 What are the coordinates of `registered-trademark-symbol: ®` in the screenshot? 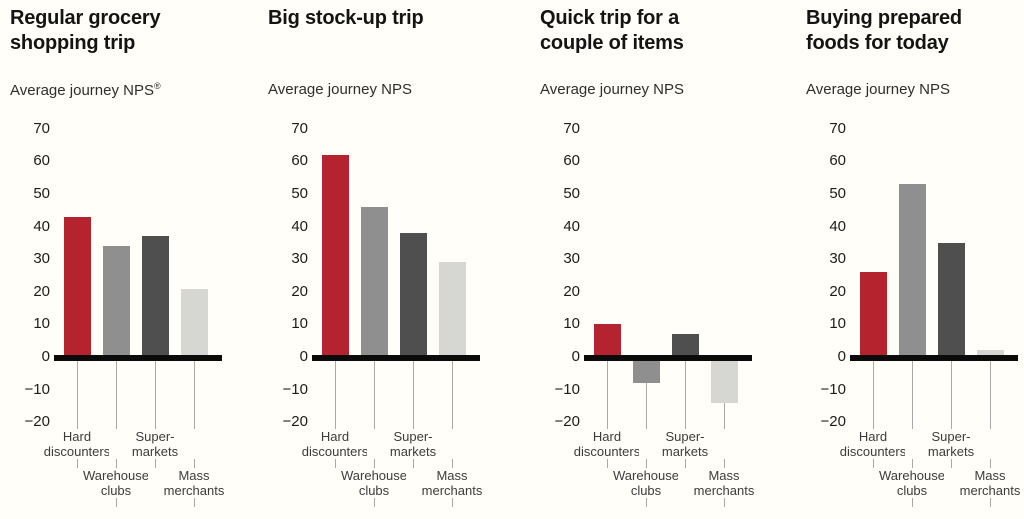 It's located at (157, 86).